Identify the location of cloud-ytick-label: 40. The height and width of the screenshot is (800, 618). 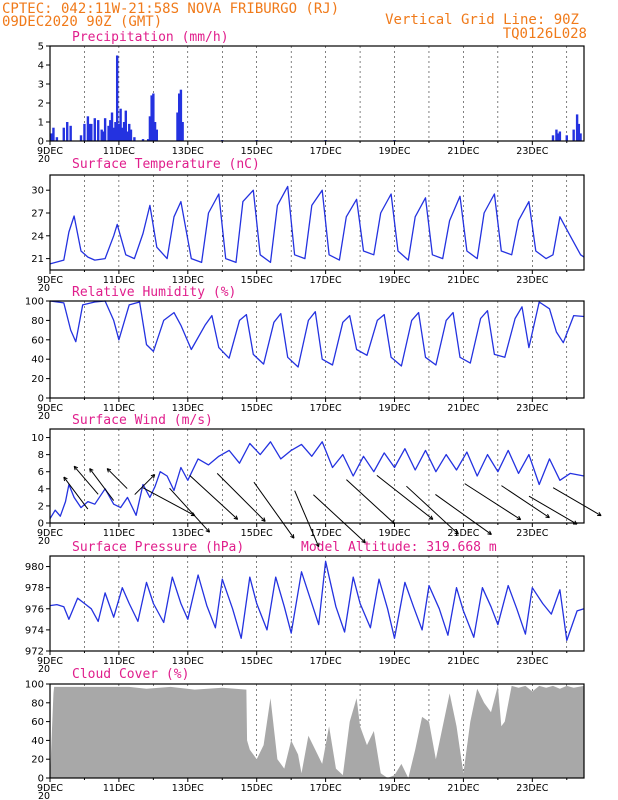
(37, 741).